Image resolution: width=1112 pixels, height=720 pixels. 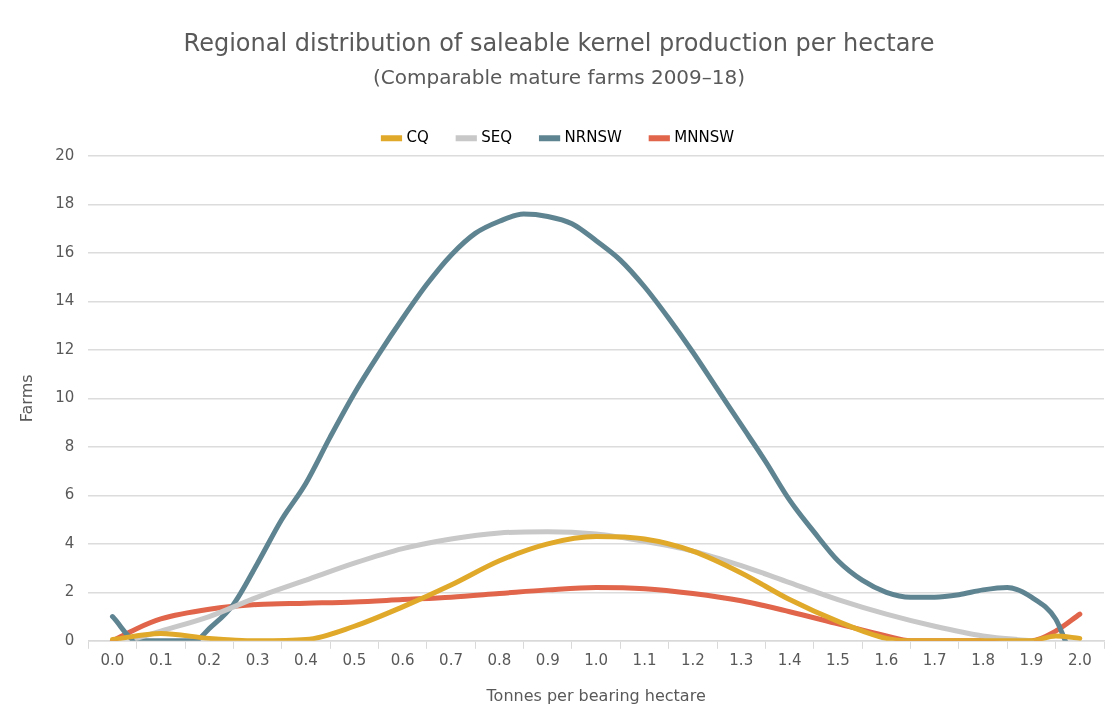 What do you see at coordinates (354, 659) in the screenshot?
I see `x-tick-label: 0.5` at bounding box center [354, 659].